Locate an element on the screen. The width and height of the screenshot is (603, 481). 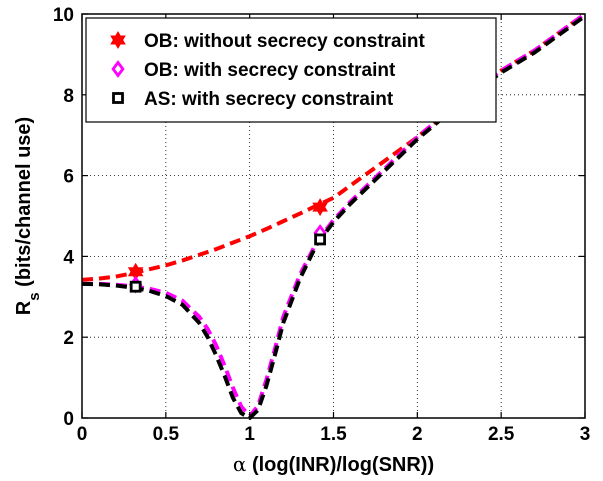
y-tick-label: 0 is located at coordinates (68, 419).